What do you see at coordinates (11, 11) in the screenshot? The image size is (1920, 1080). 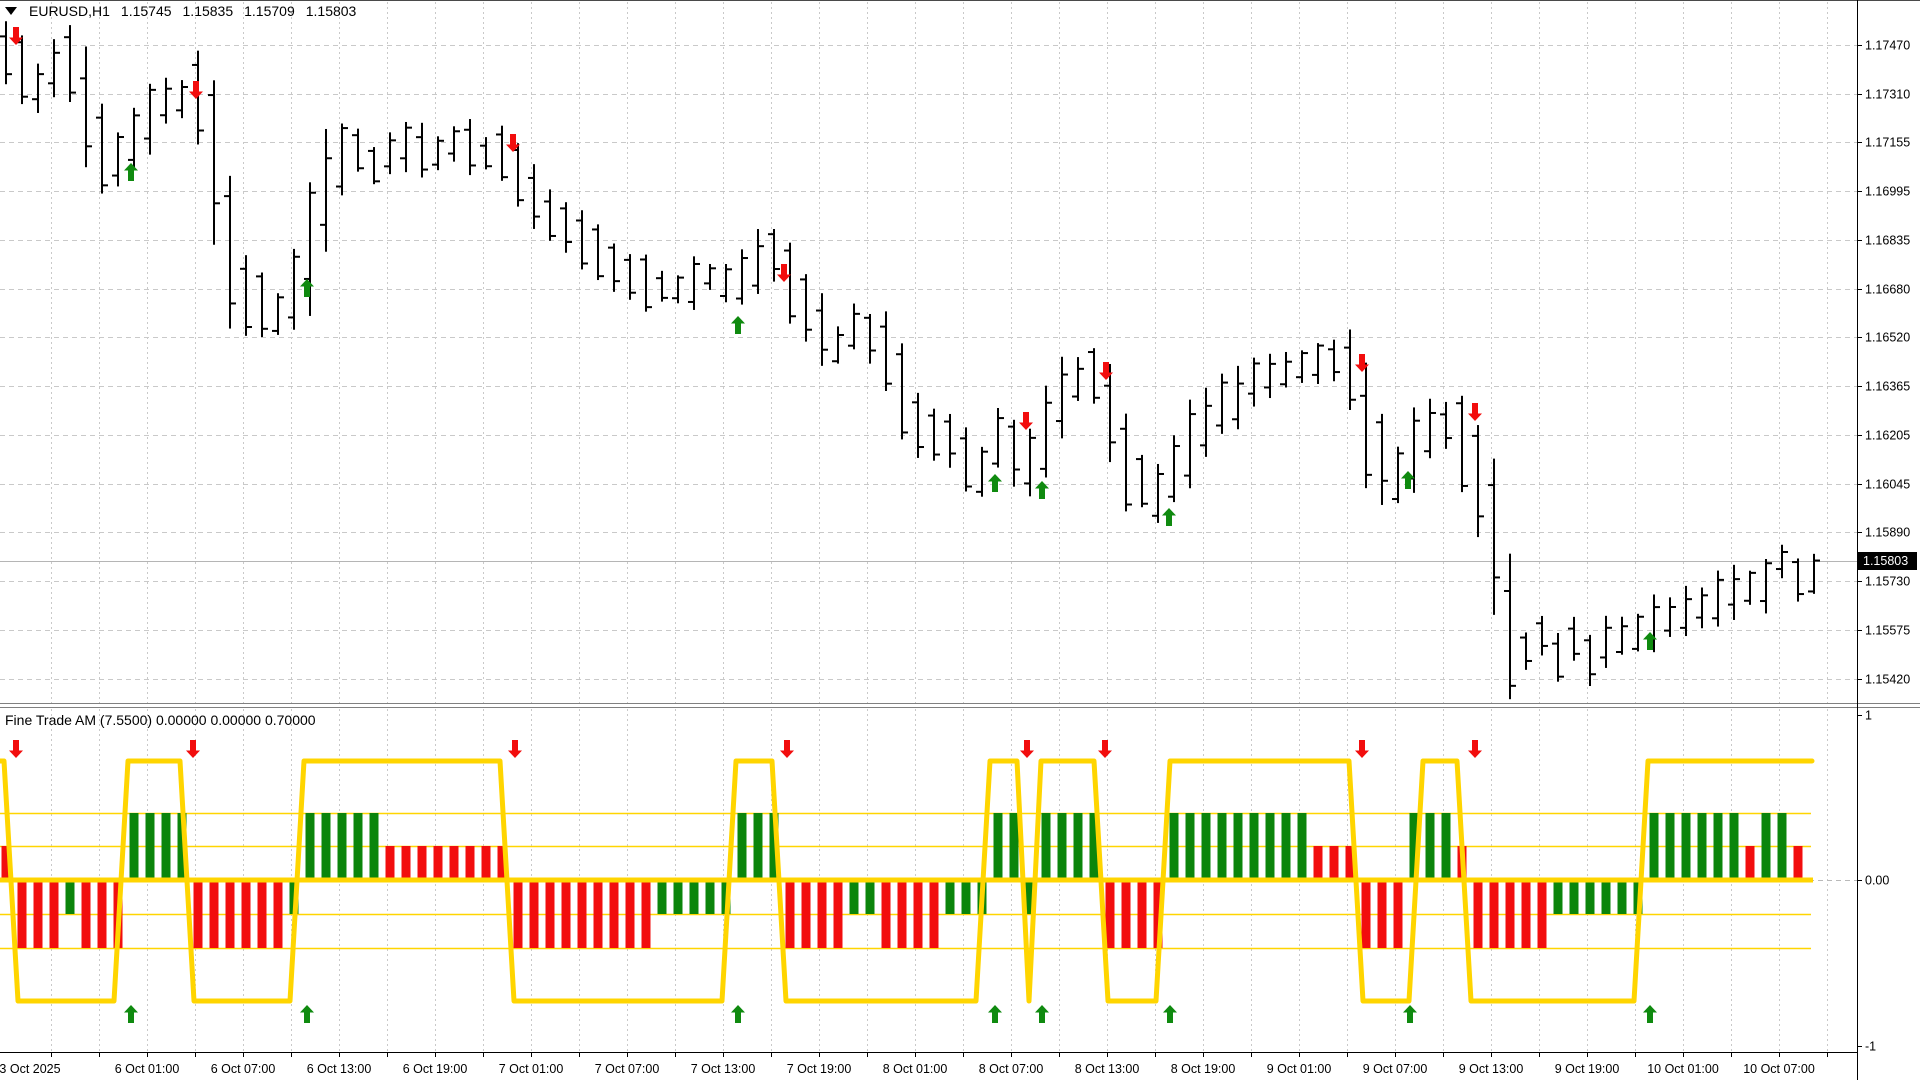 I see `symbol-dropdown-icon` at bounding box center [11, 11].